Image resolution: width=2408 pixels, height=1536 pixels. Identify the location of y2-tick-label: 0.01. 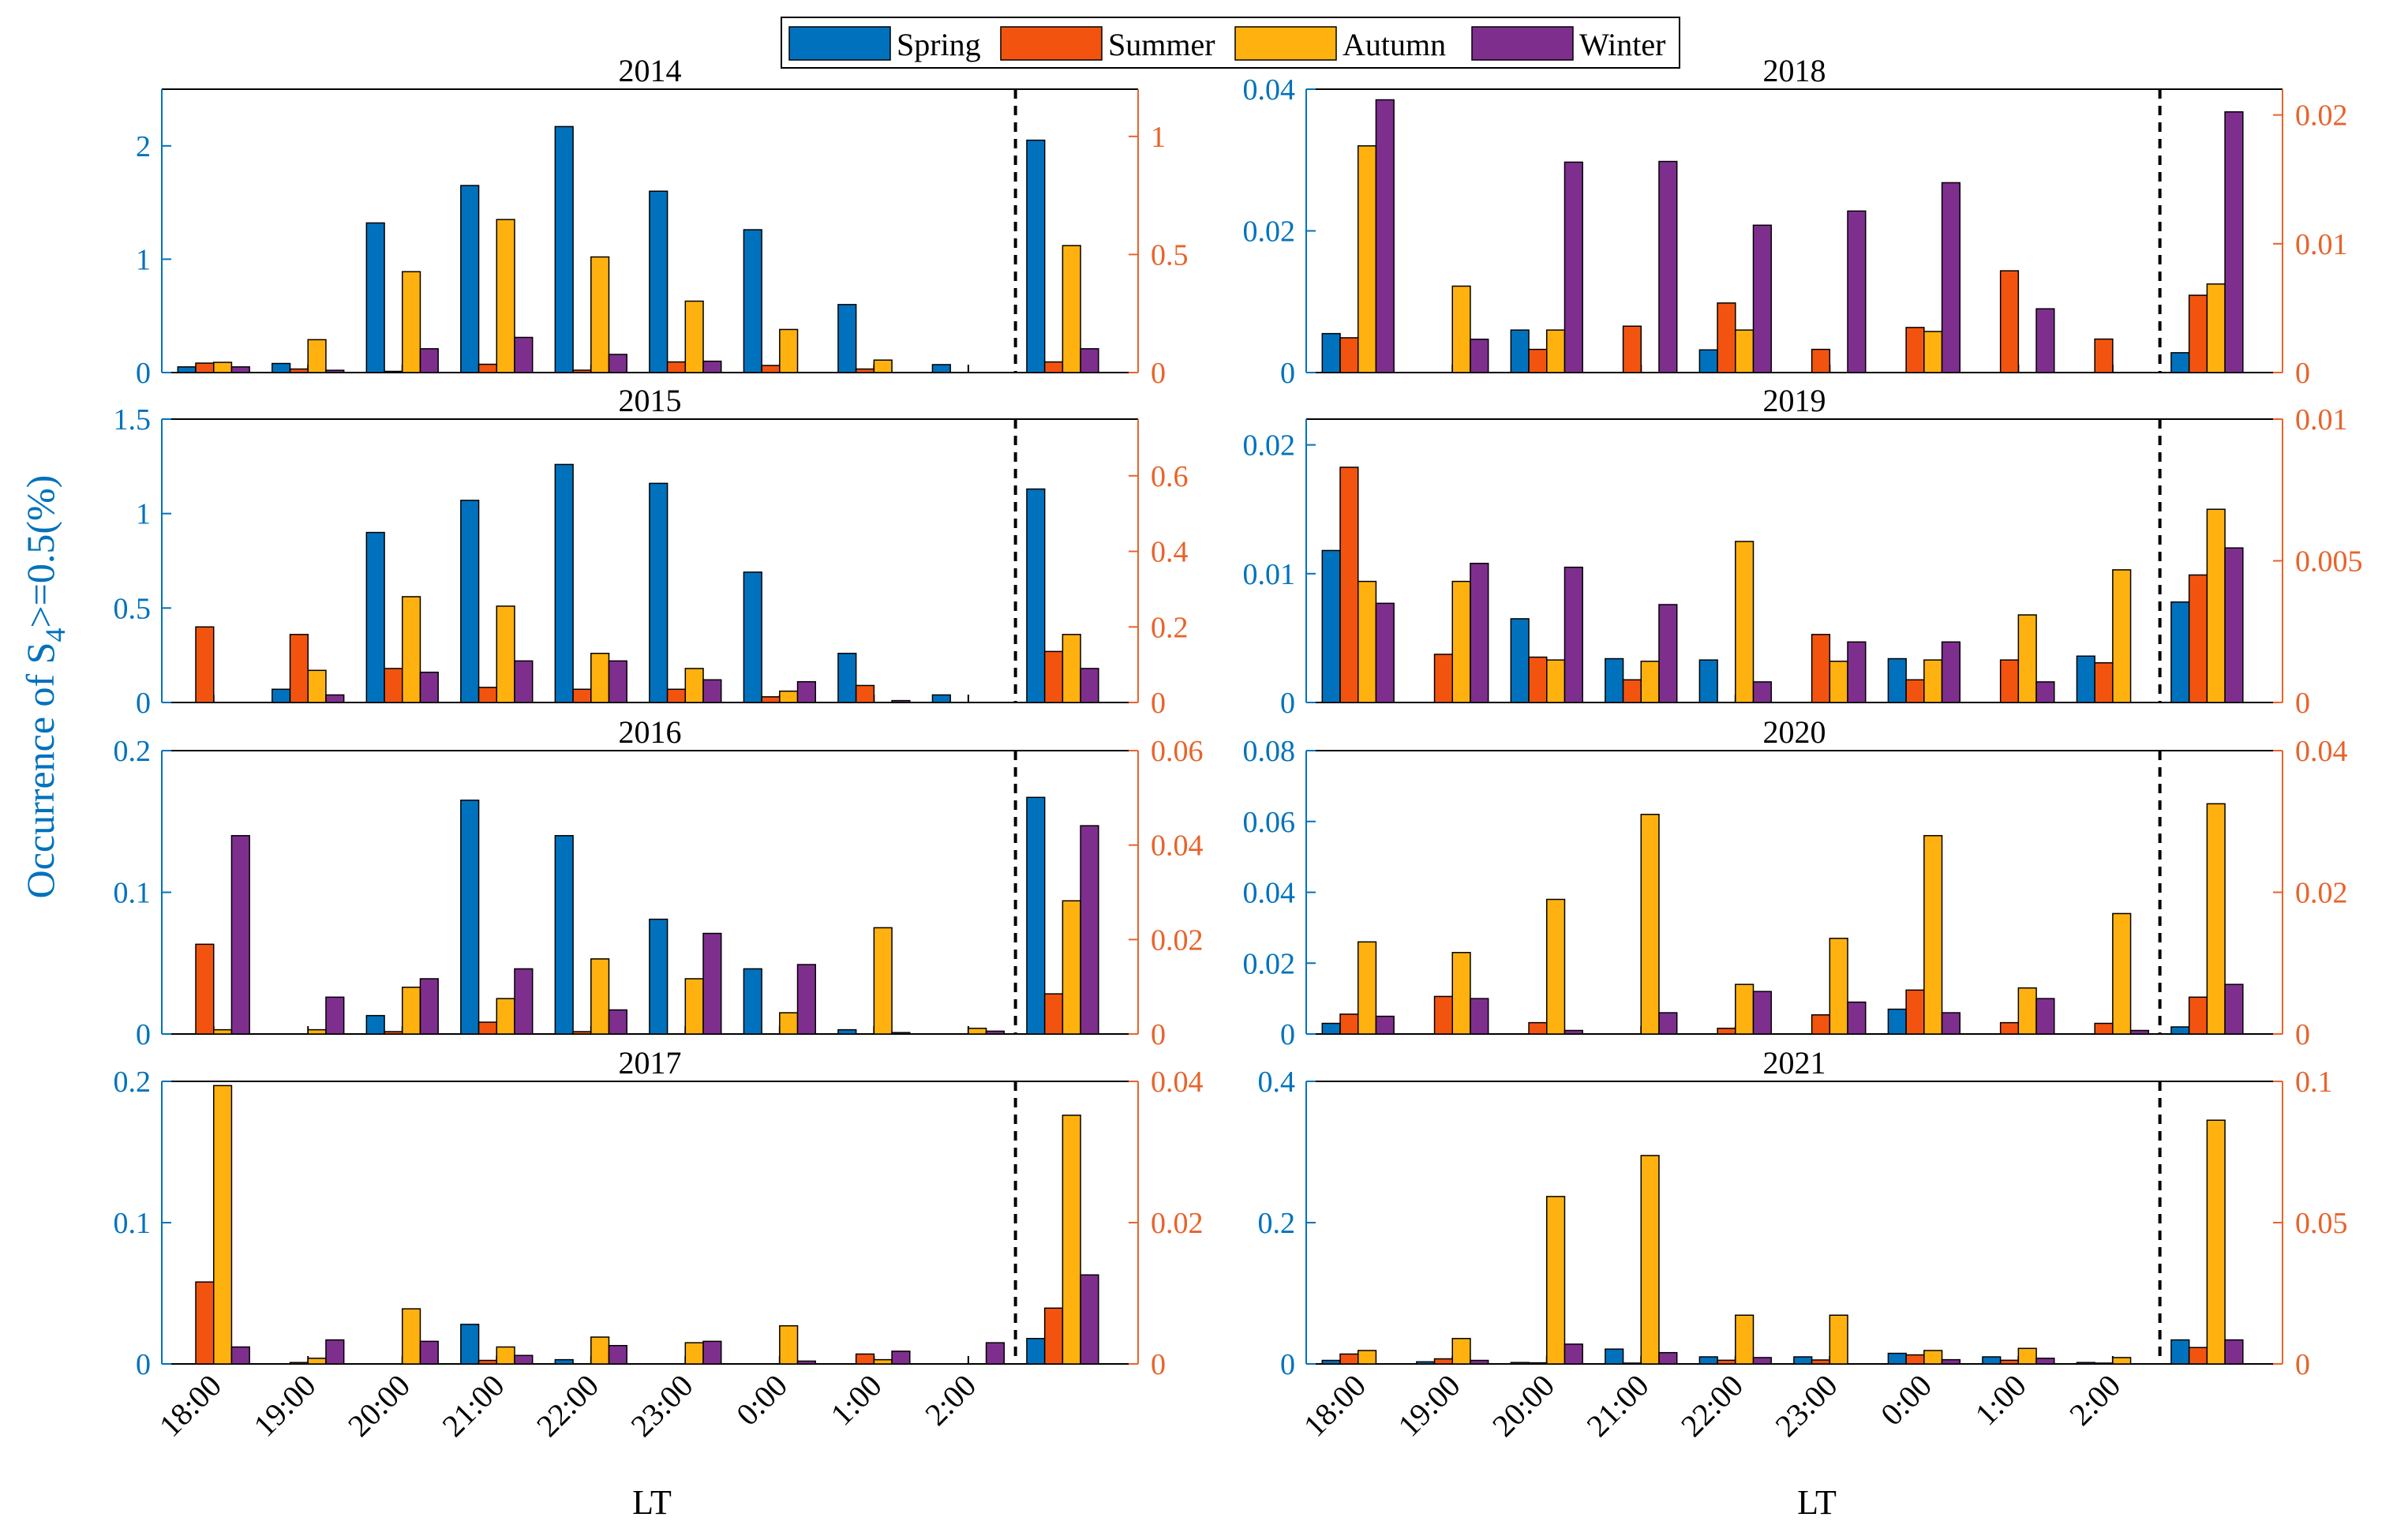
(2321, 244).